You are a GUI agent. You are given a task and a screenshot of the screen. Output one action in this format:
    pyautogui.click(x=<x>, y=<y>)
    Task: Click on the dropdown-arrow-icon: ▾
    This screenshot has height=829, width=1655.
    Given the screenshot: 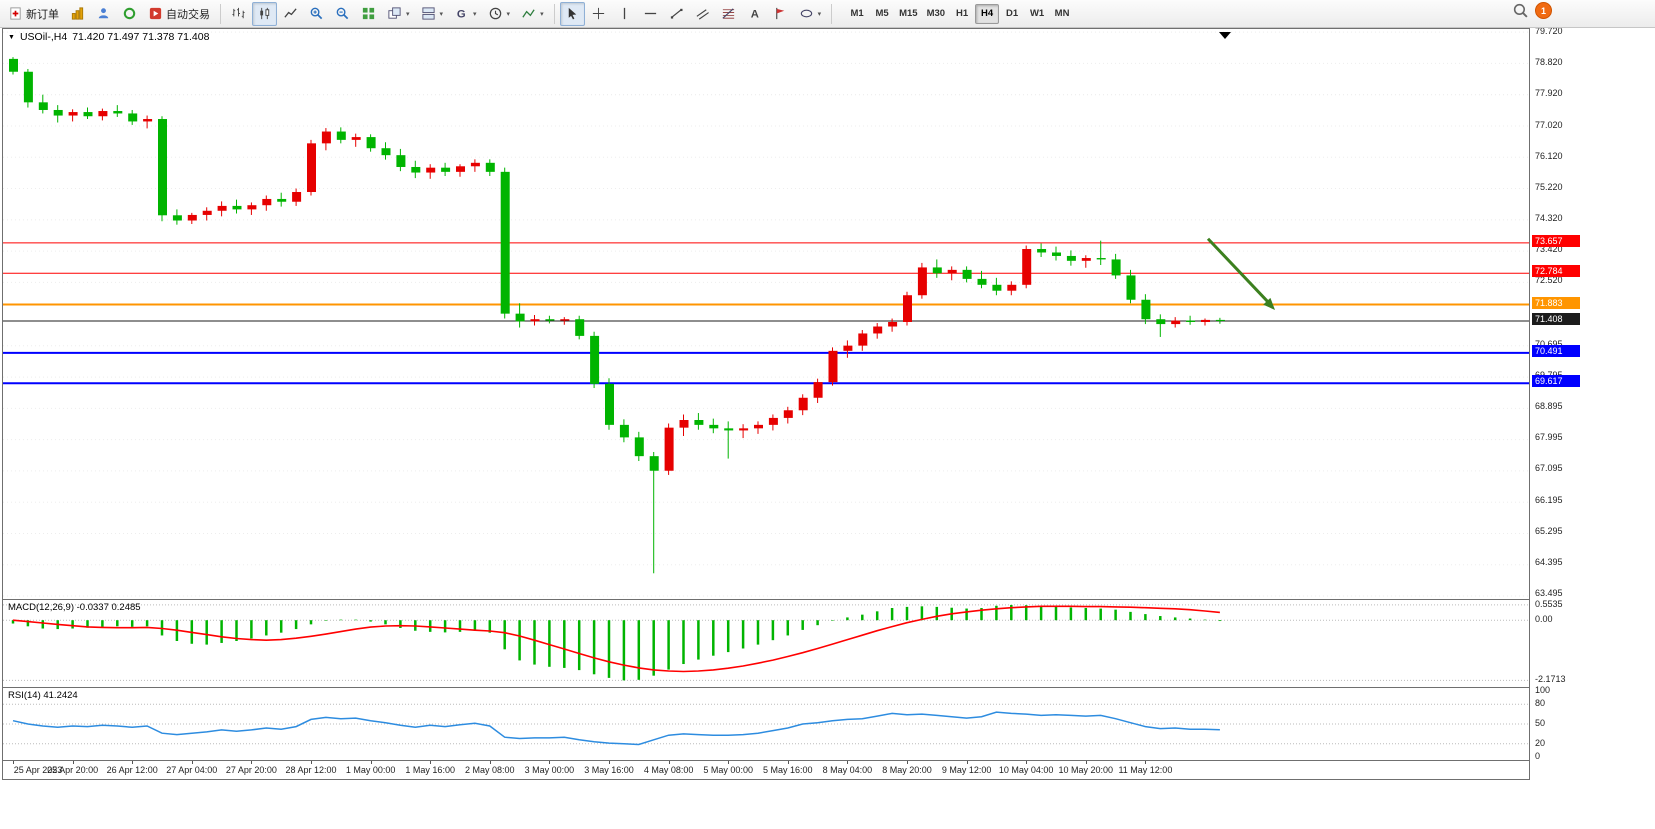 What is the action you would take?
    pyautogui.click(x=819, y=14)
    